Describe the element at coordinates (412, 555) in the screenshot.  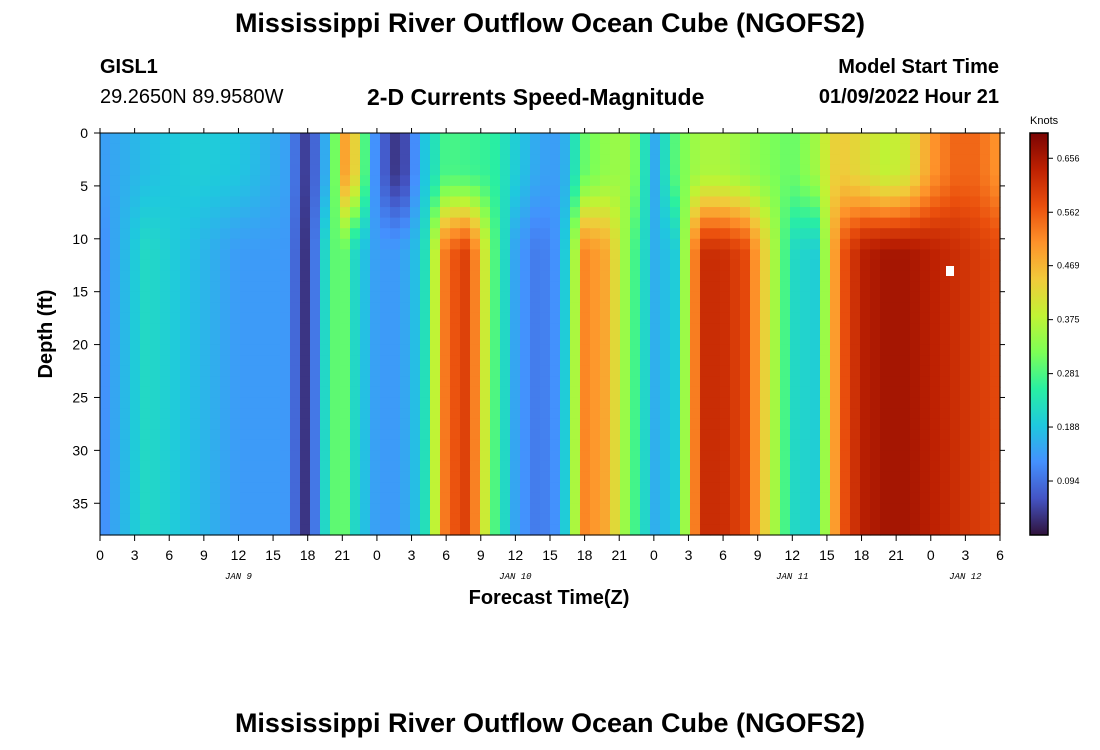
I see `x-tick-label: 3` at that location.